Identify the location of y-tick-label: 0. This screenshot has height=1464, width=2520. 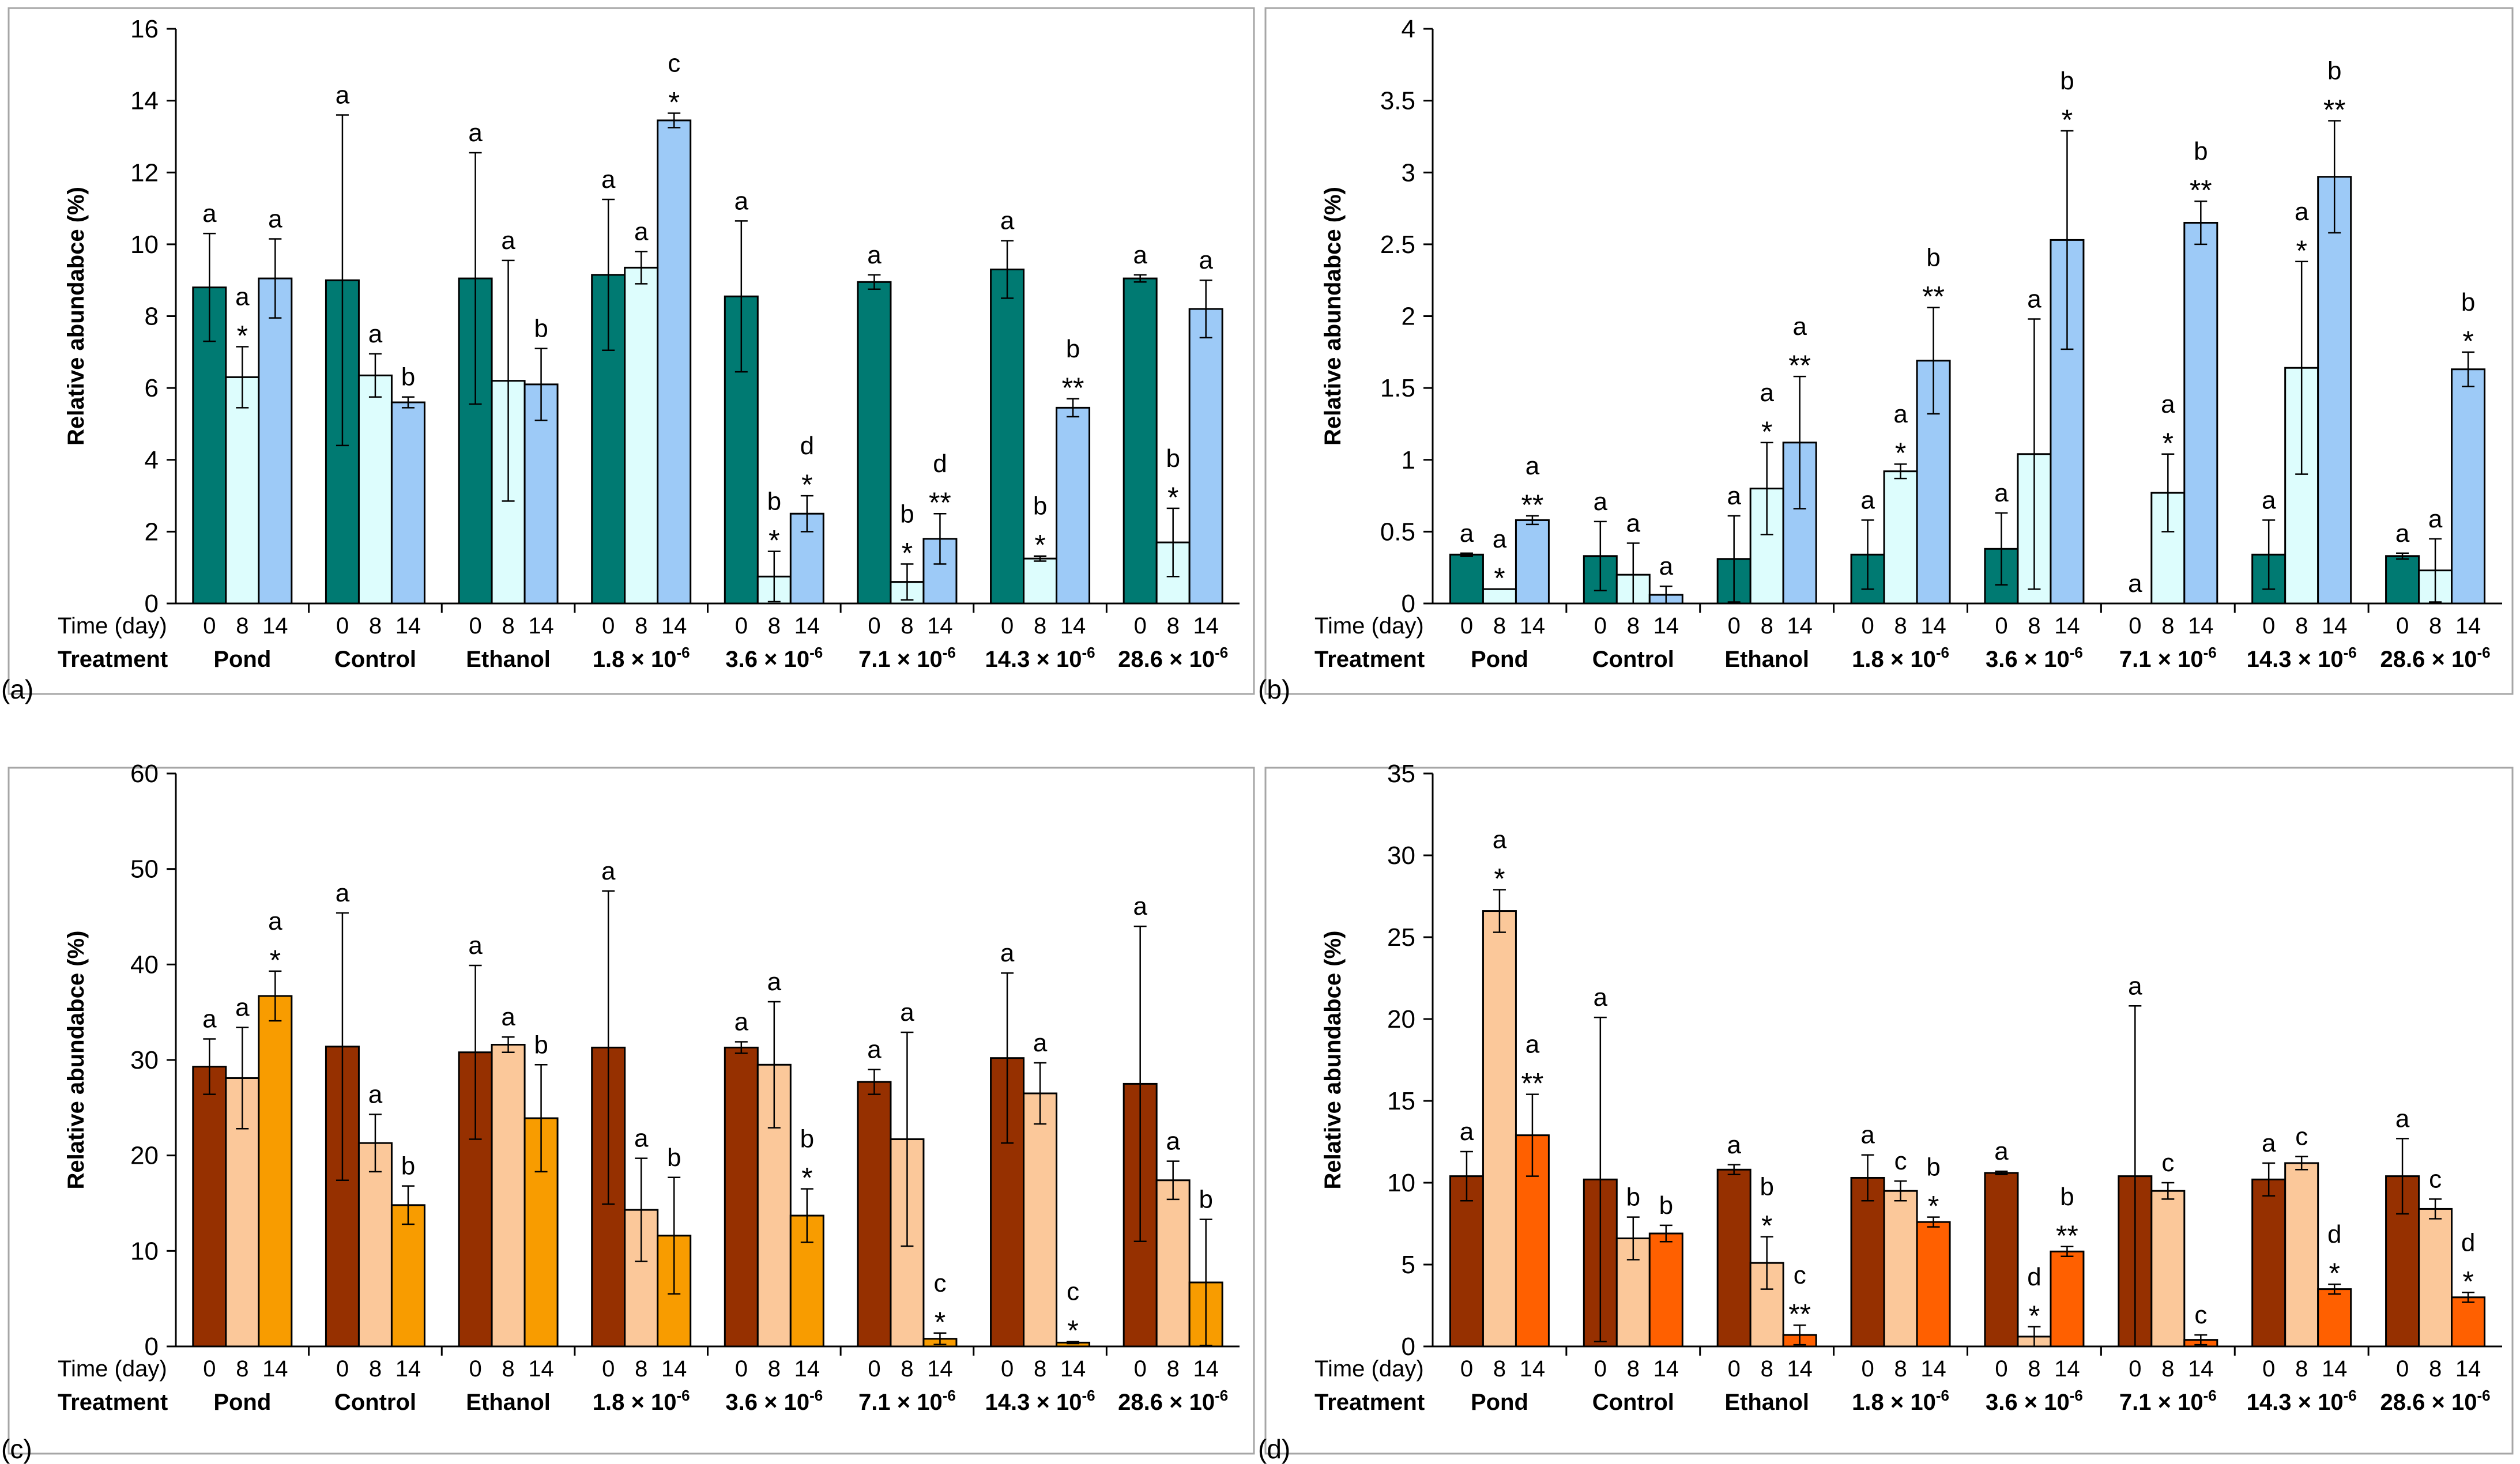
(152, 604).